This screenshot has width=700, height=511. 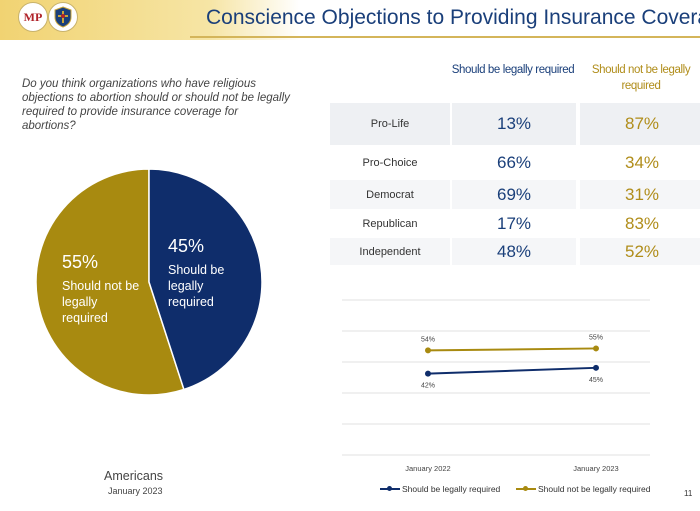 I want to click on table-row: Independent 48% 52%, so click(x=515, y=251).